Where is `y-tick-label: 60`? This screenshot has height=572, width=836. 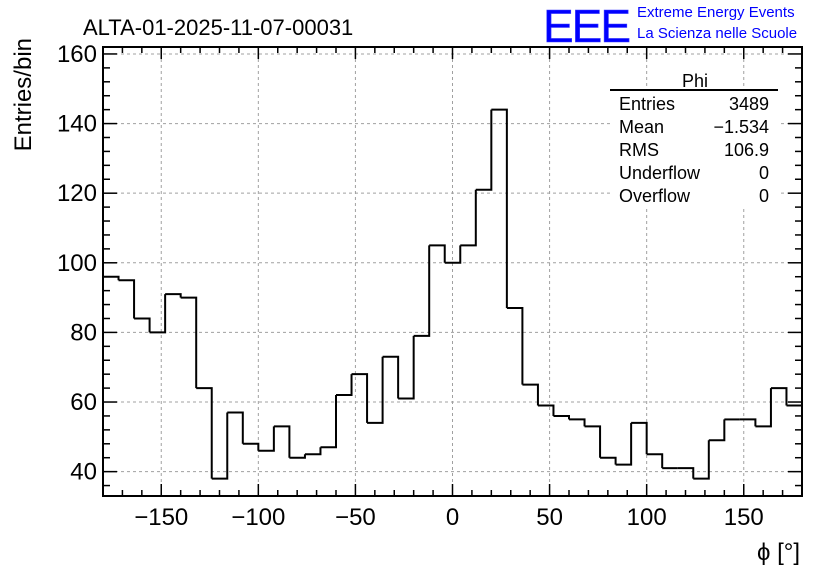 y-tick-label: 60 is located at coordinates (83, 402).